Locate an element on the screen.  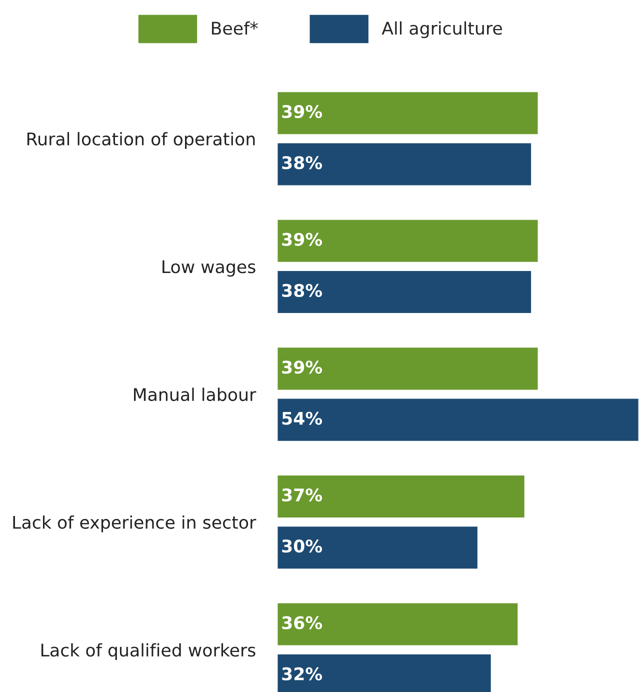
data-label: 54% is located at coordinates (302, 418).